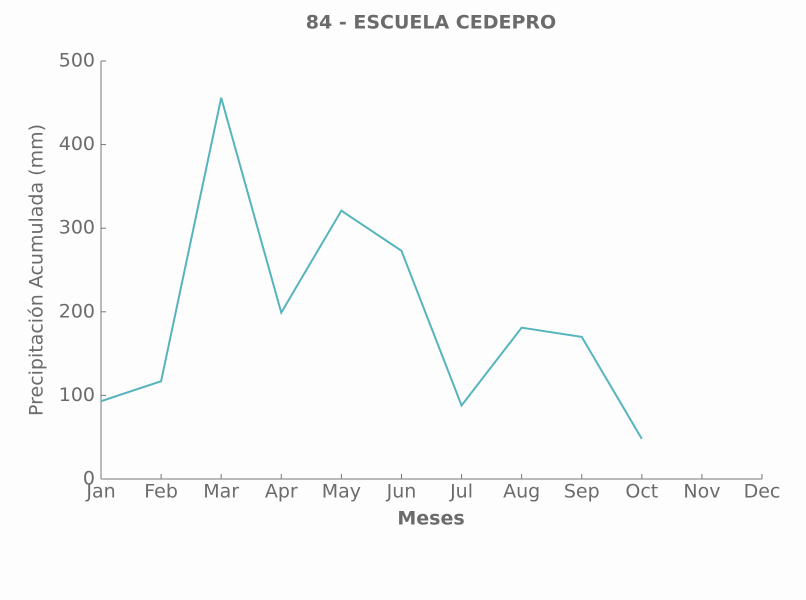 The height and width of the screenshot is (600, 806). I want to click on y-axis-label: Precipitación Acumulada (mm), so click(37, 270).